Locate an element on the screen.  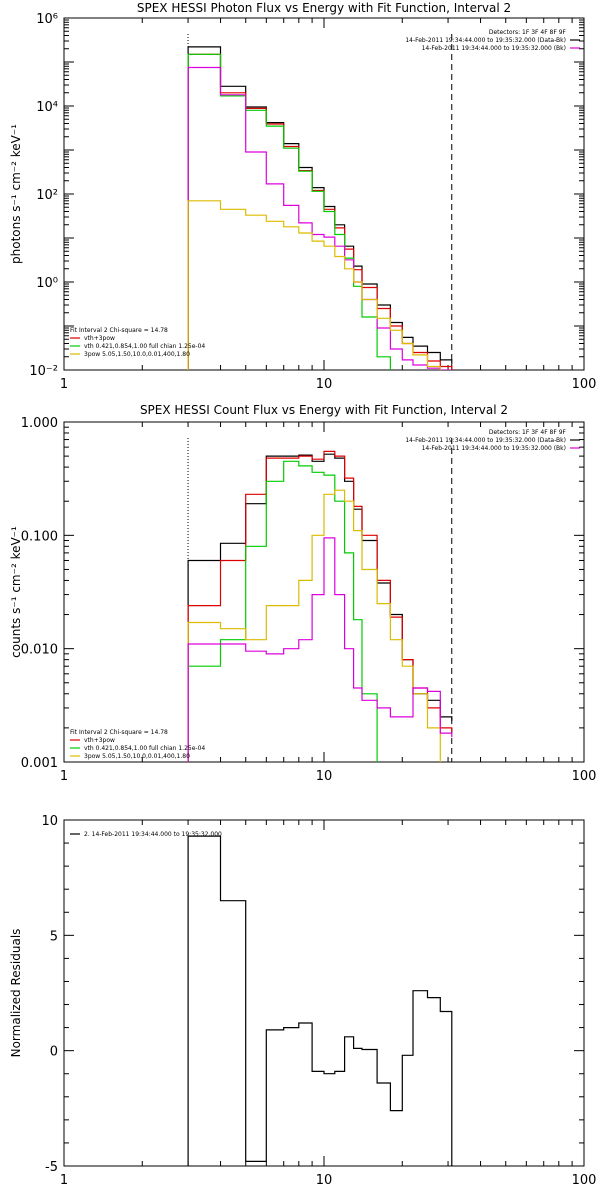
y-tick-label: 0.100 is located at coordinates (39, 536).